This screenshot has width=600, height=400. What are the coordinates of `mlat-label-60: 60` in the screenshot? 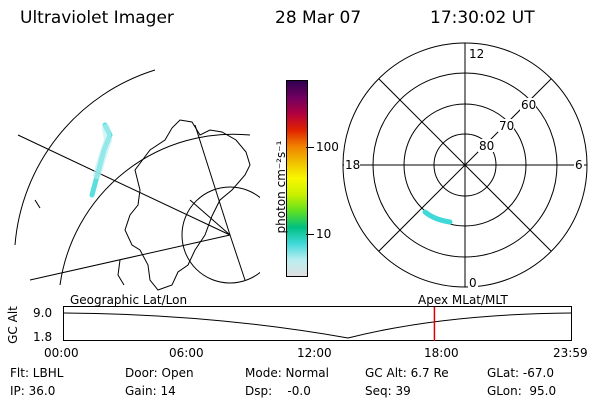 It's located at (528, 105).